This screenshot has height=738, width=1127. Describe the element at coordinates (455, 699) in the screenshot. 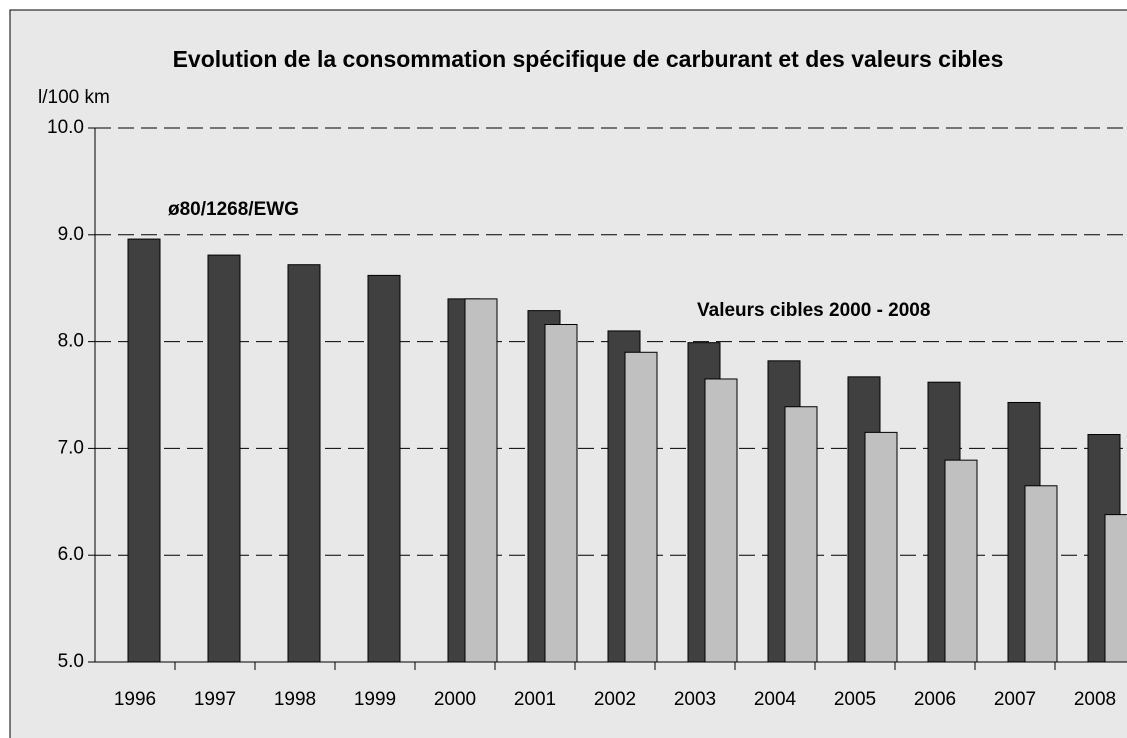

I see `x-tick-label: 2000` at that location.